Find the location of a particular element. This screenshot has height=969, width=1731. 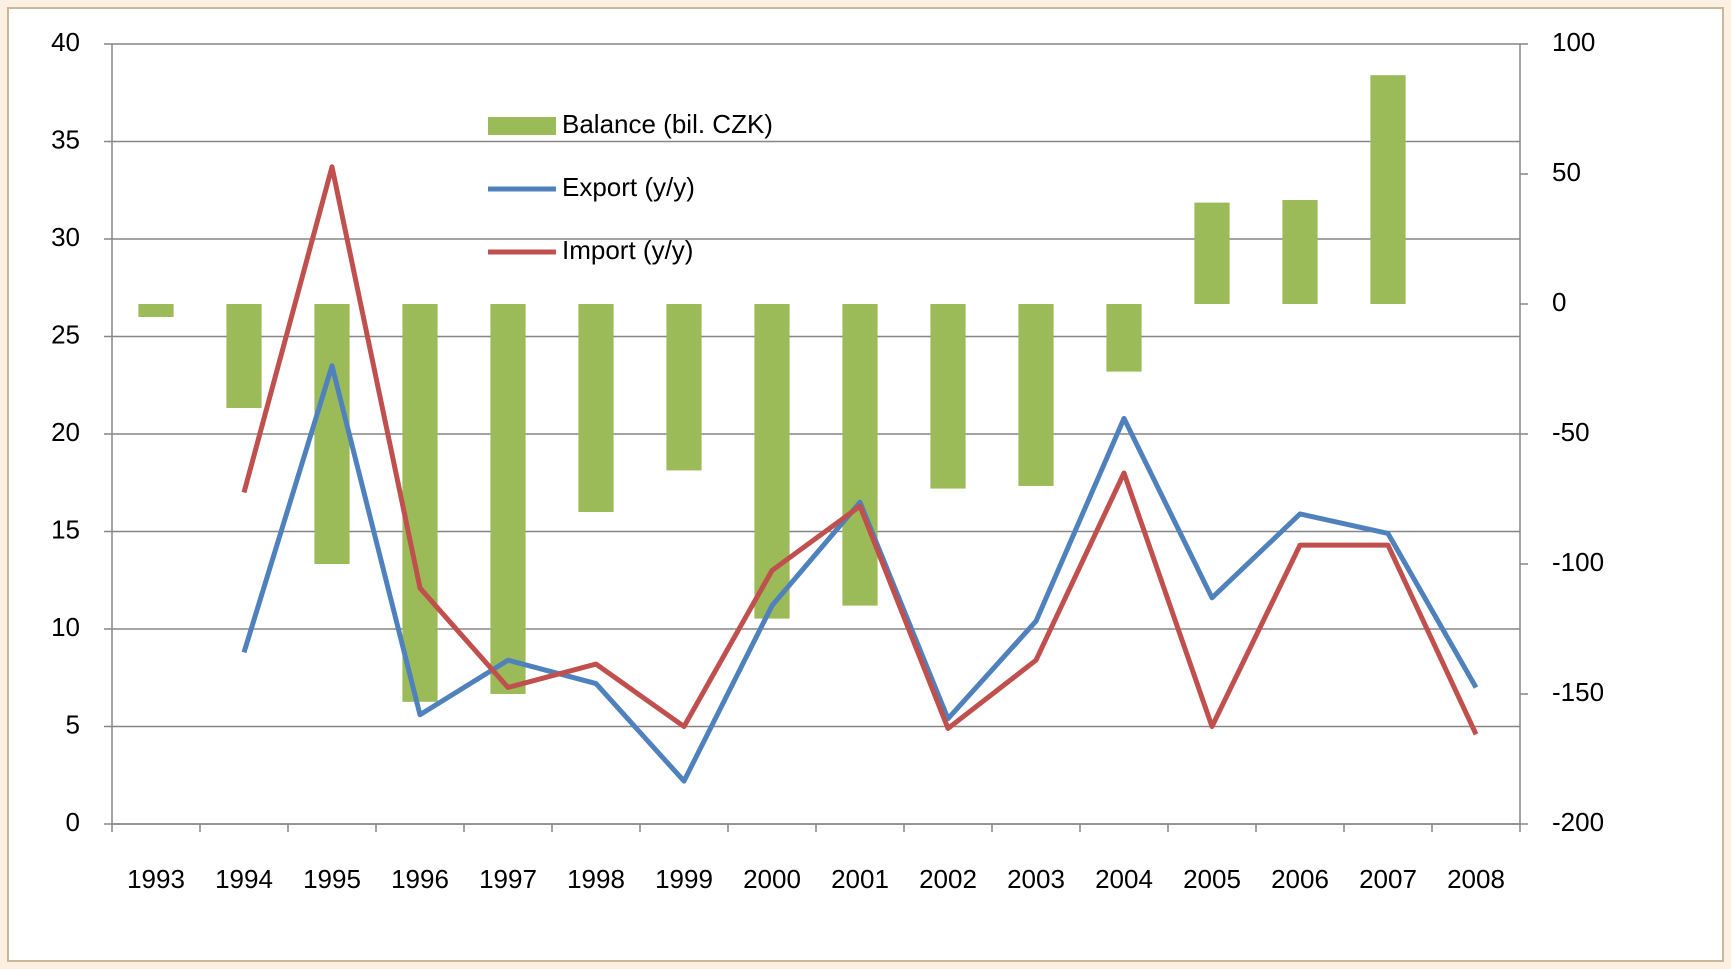

y2-tick-label: 100 is located at coordinates (1573, 42).